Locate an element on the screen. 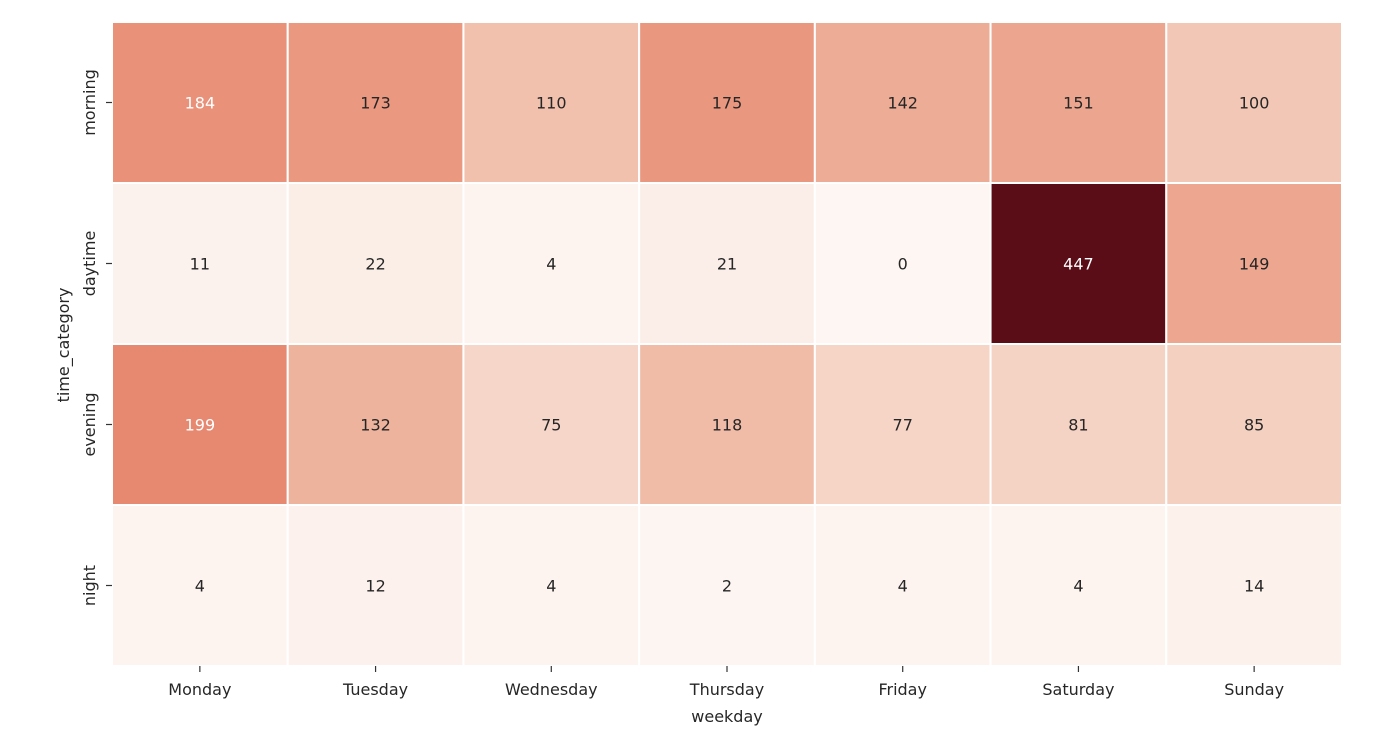 This screenshot has width=1380, height=740. heatmap-cell-daytime-saturday is located at coordinates (1078, 263).